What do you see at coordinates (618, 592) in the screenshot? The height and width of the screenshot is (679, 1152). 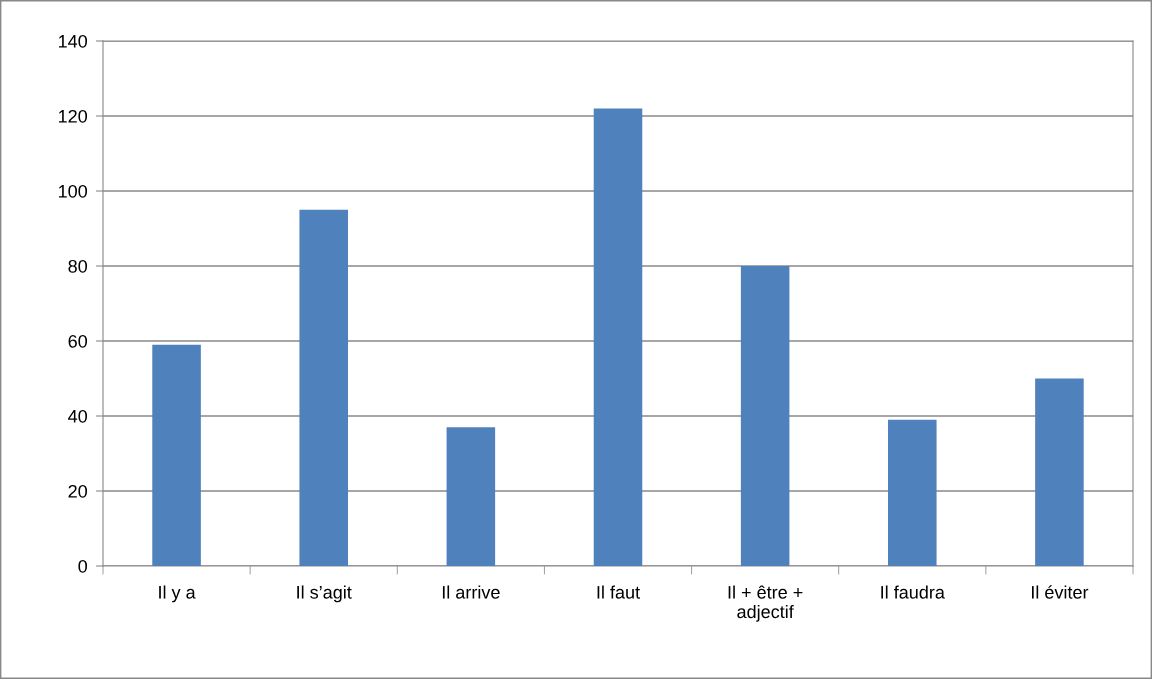 I see `x-tick-label: Il faut` at bounding box center [618, 592].